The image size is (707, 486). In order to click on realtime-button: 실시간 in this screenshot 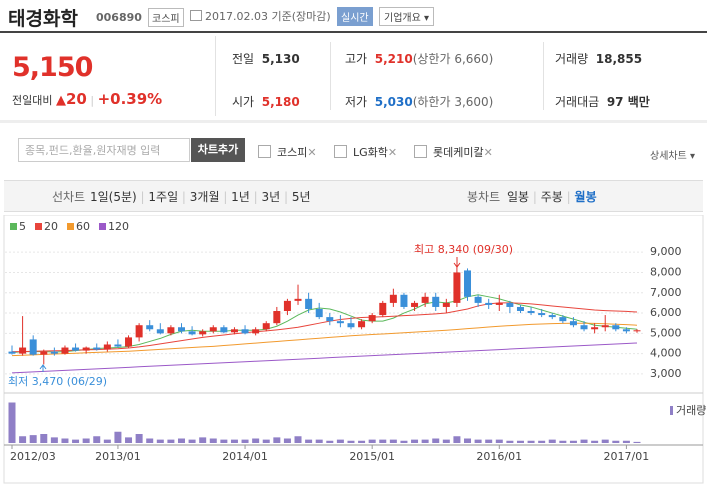, I will do `click(355, 16)`.